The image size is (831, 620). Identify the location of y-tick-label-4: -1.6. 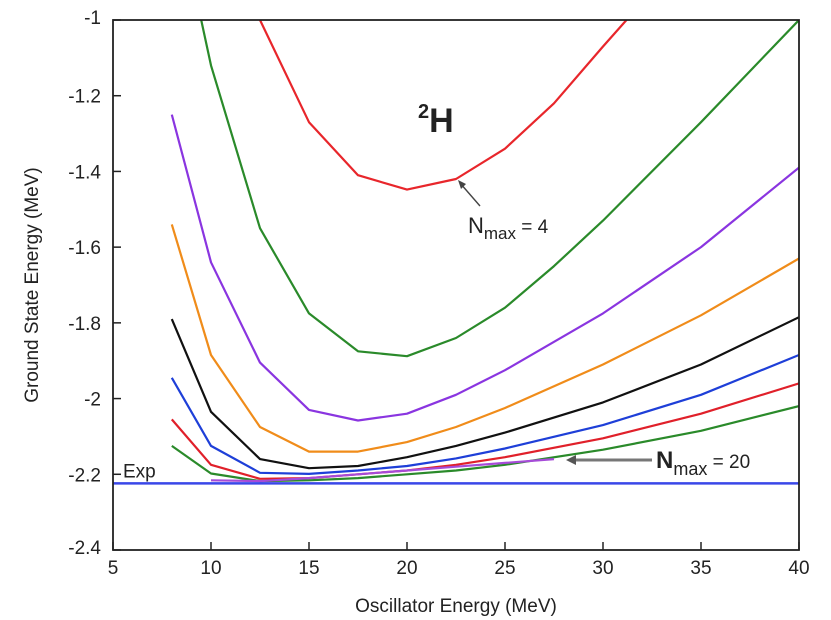
(84, 248).